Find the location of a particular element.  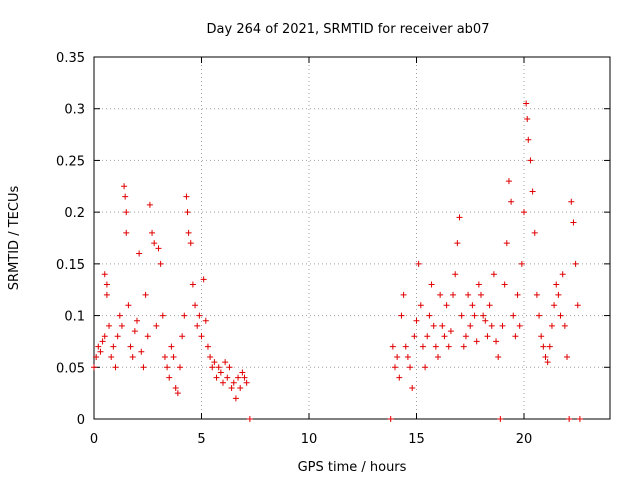

y-tick-label: 0.15 is located at coordinates (70, 265).